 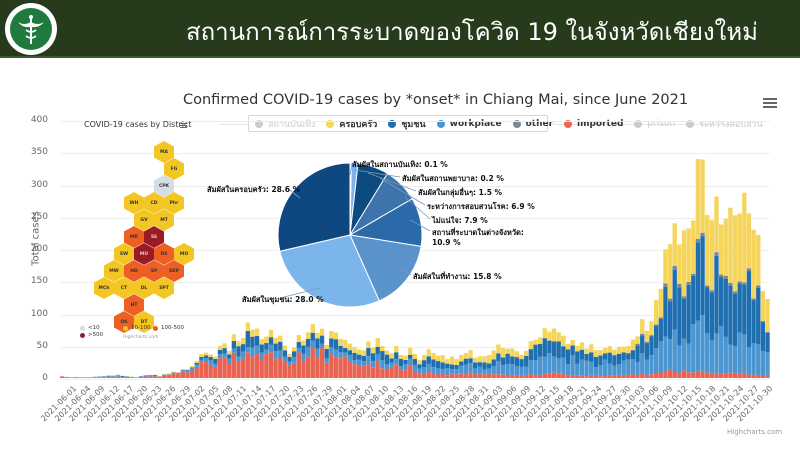 I want to click on legend-label: prison, so click(x=661, y=123).